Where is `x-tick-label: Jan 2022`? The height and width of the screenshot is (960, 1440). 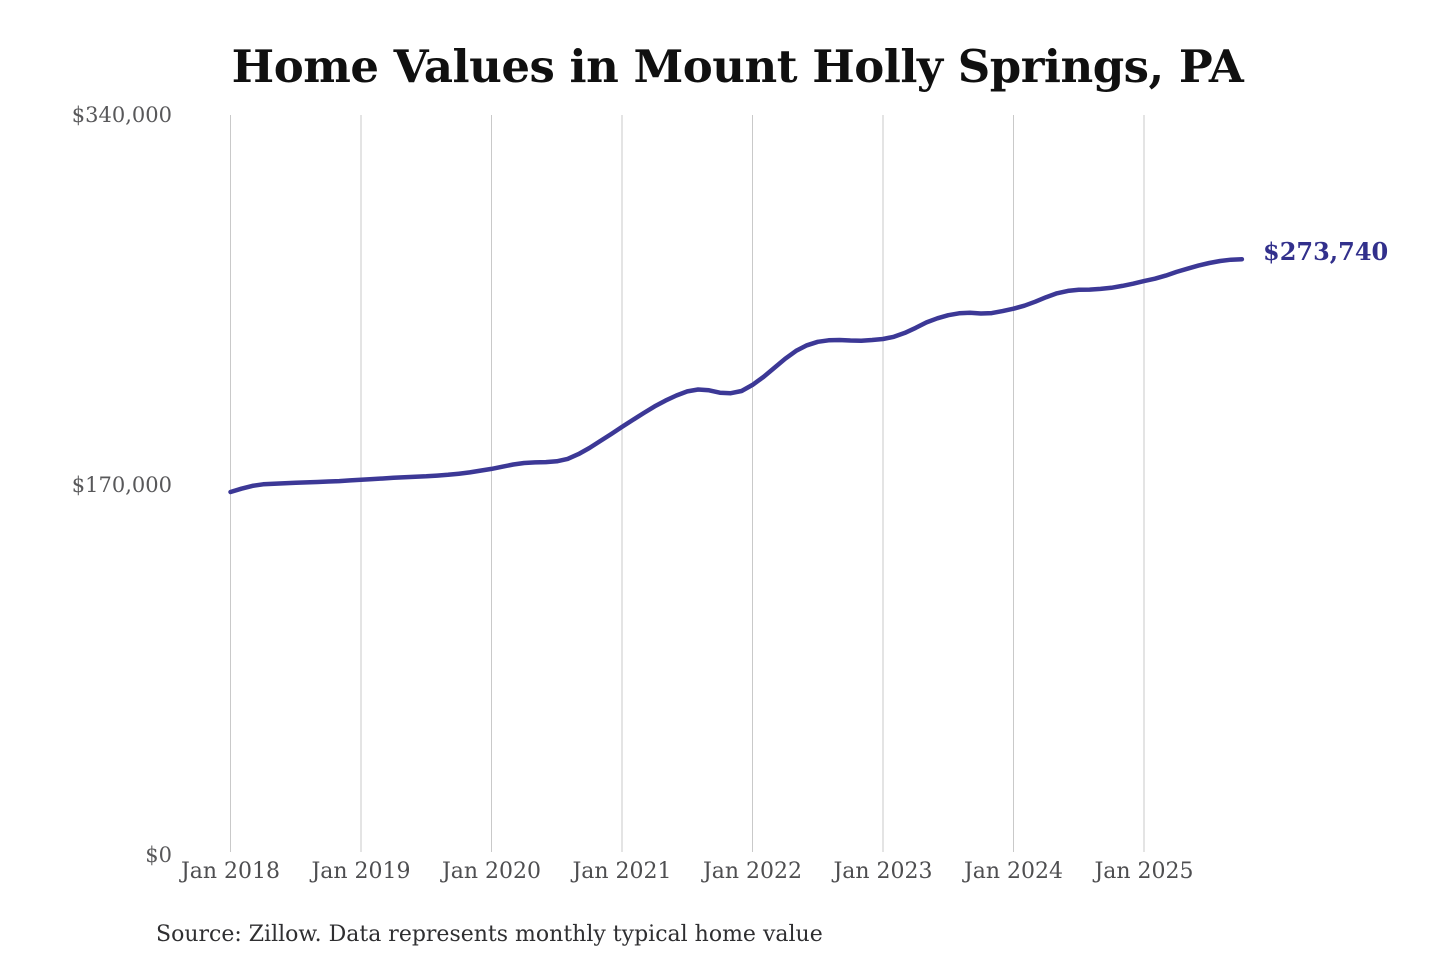 x-tick-label: Jan 2022 is located at coordinates (752, 871).